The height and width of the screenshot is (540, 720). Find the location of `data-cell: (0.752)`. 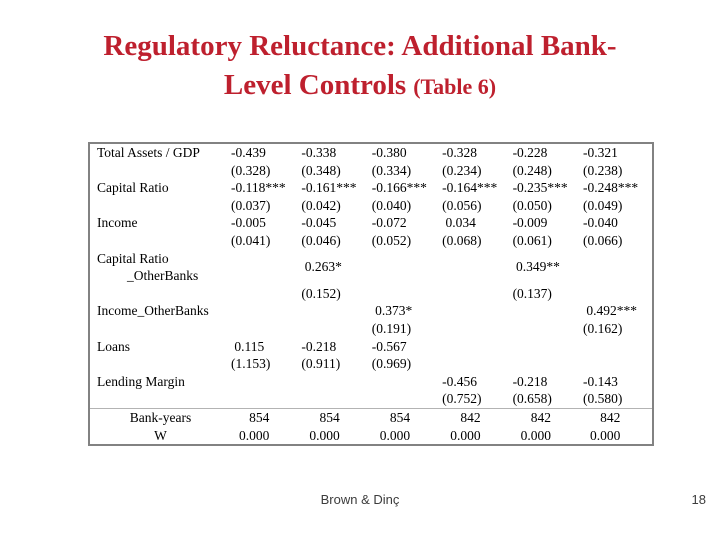

data-cell: (0.752) is located at coordinates (462, 399).